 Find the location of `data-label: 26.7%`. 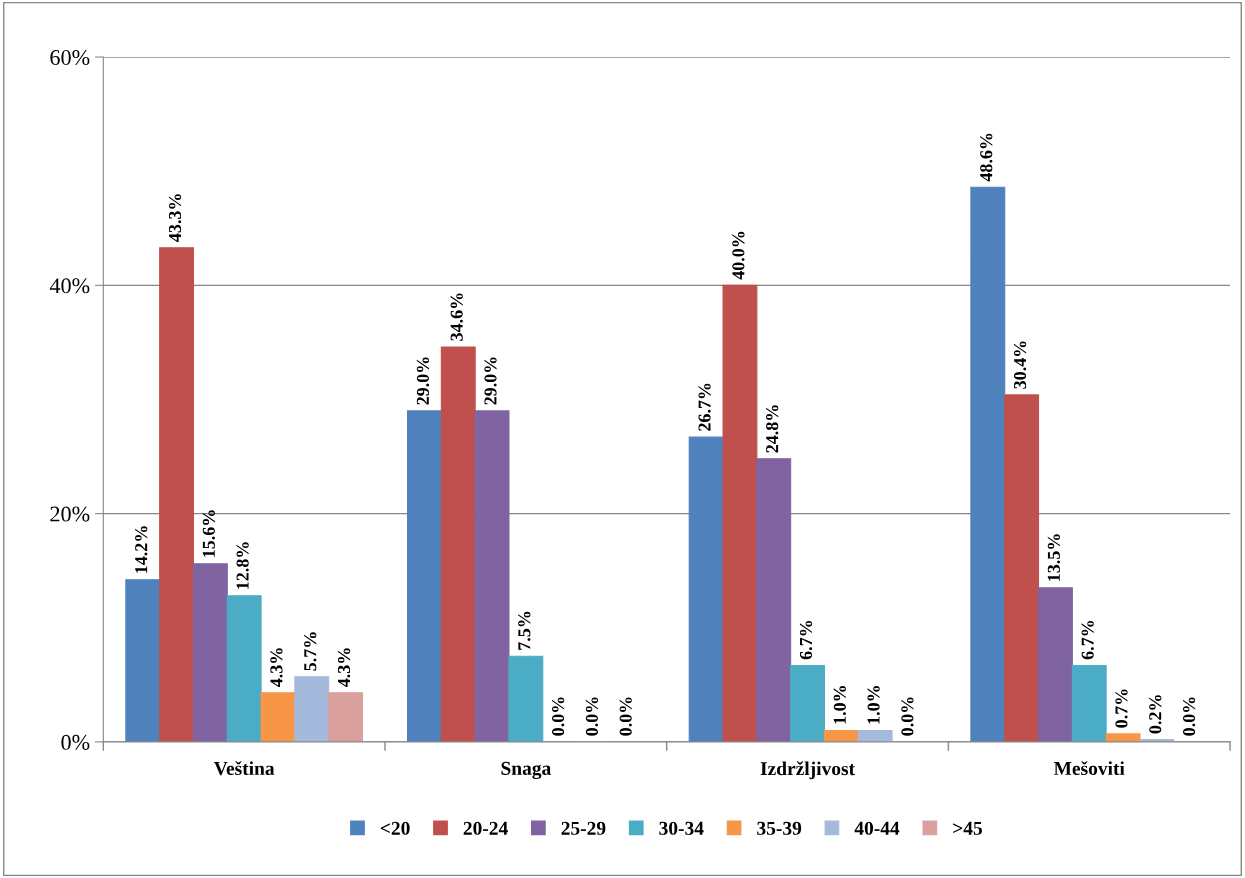

data-label: 26.7% is located at coordinates (704, 407).